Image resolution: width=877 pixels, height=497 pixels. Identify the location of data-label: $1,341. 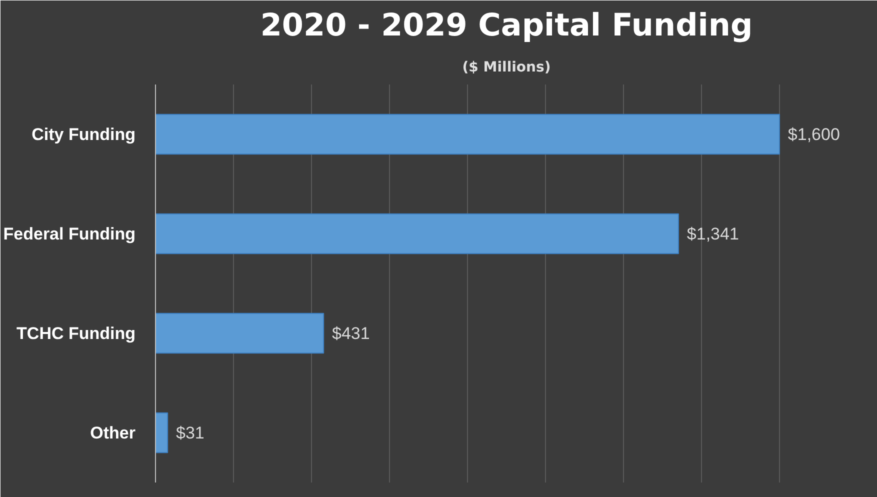
(712, 234).